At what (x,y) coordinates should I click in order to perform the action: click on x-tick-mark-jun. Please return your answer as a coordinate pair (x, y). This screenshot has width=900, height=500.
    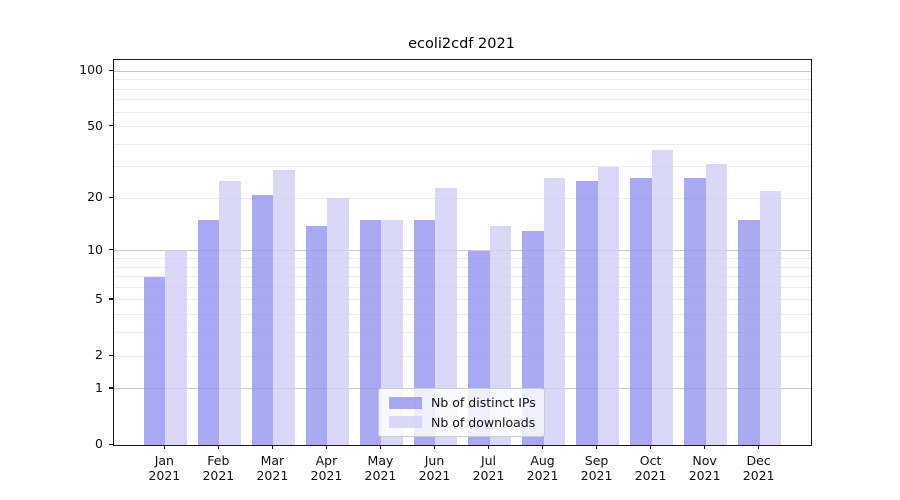
    Looking at the image, I should click on (434, 447).